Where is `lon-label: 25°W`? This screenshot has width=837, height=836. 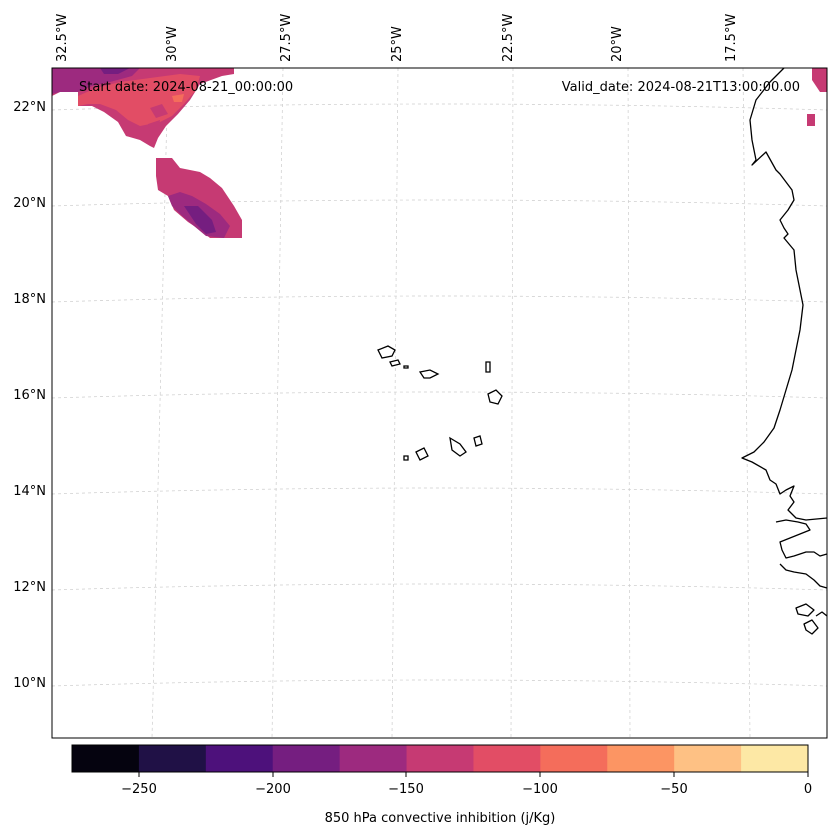 lon-label: 25°W is located at coordinates (397, 44).